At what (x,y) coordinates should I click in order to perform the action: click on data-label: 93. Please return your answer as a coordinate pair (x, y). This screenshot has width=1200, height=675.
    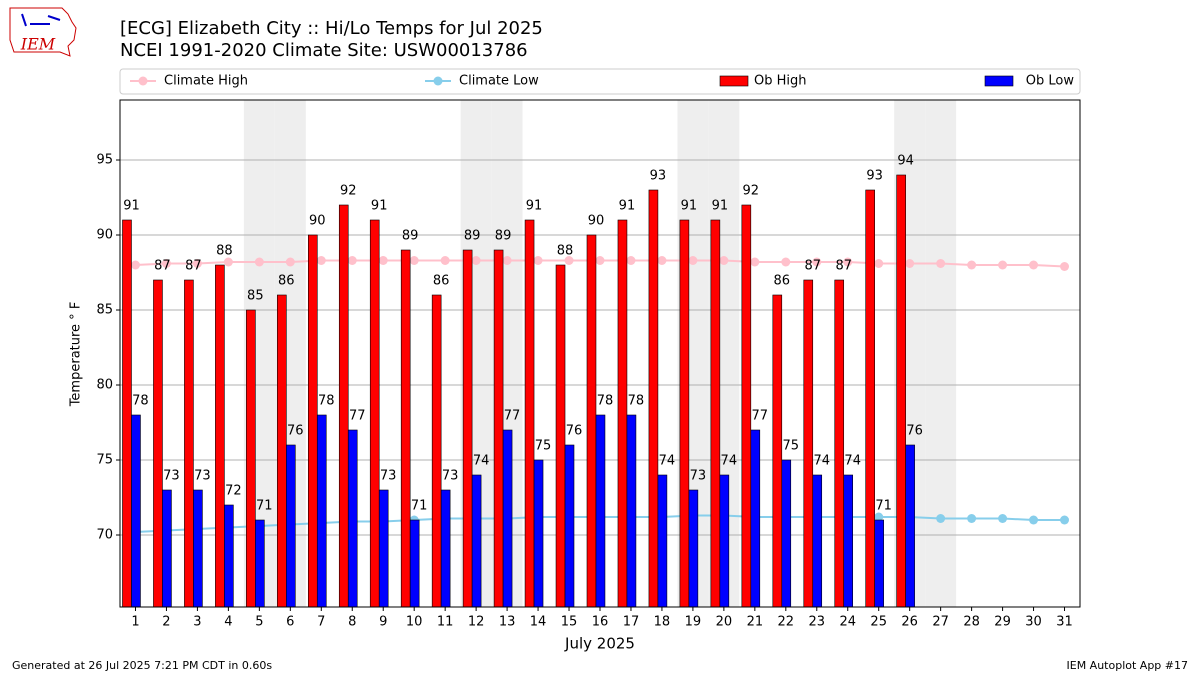
    Looking at the image, I should click on (658, 176).